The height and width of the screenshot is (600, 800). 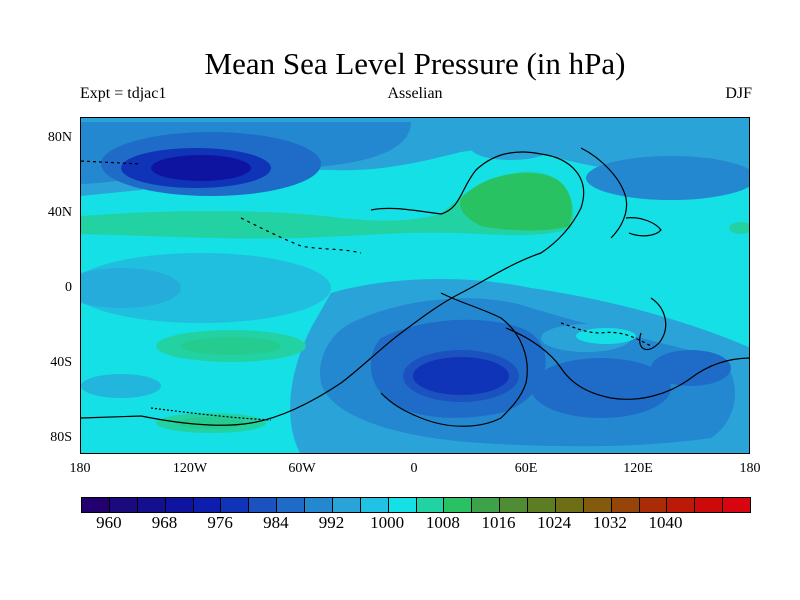 I want to click on coastline-east-island, so click(x=653, y=324).